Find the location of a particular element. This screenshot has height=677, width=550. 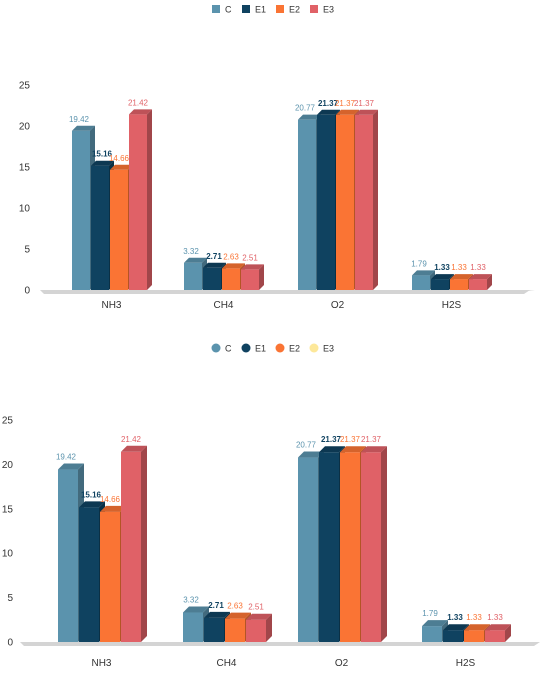

data-label-E3-NH3: 21.42 is located at coordinates (131, 439).